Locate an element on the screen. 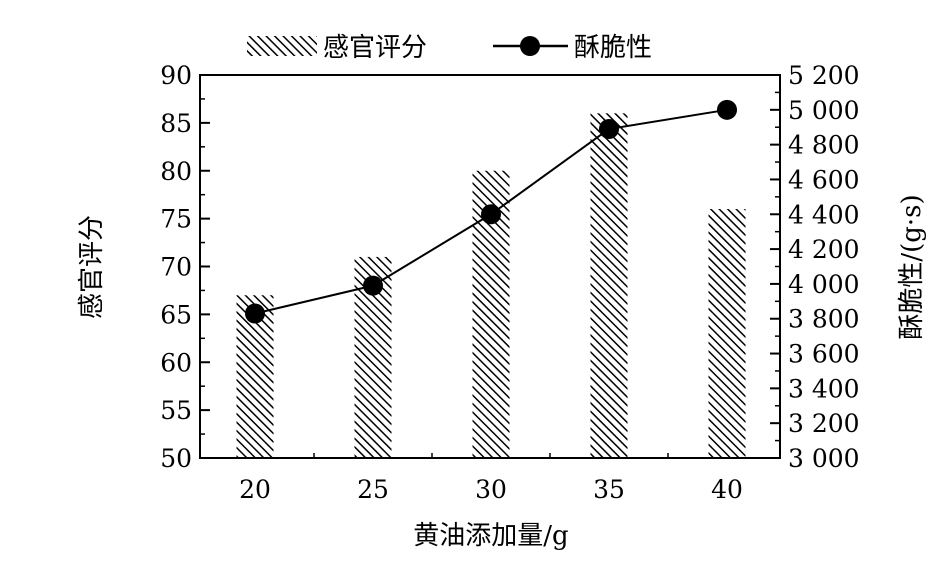 The height and width of the screenshot is (570, 944). y2-tick-label: 3 200 is located at coordinates (824, 423).